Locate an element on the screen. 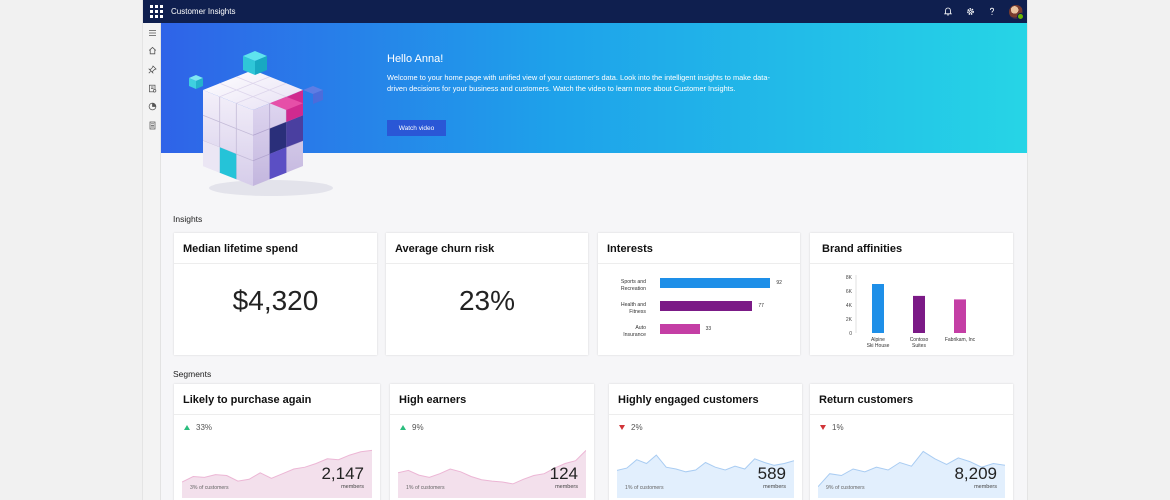 Image resolution: width=1170 pixels, height=500 pixels. interest-value: 33 is located at coordinates (708, 329).